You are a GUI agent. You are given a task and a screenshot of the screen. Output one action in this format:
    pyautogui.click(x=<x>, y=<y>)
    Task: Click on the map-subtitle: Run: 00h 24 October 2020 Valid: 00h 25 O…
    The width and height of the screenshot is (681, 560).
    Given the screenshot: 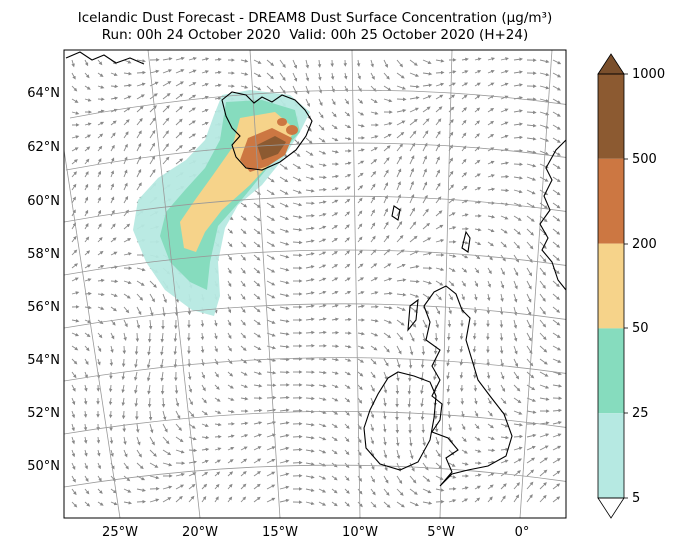 What is the action you would take?
    pyautogui.click(x=315, y=35)
    